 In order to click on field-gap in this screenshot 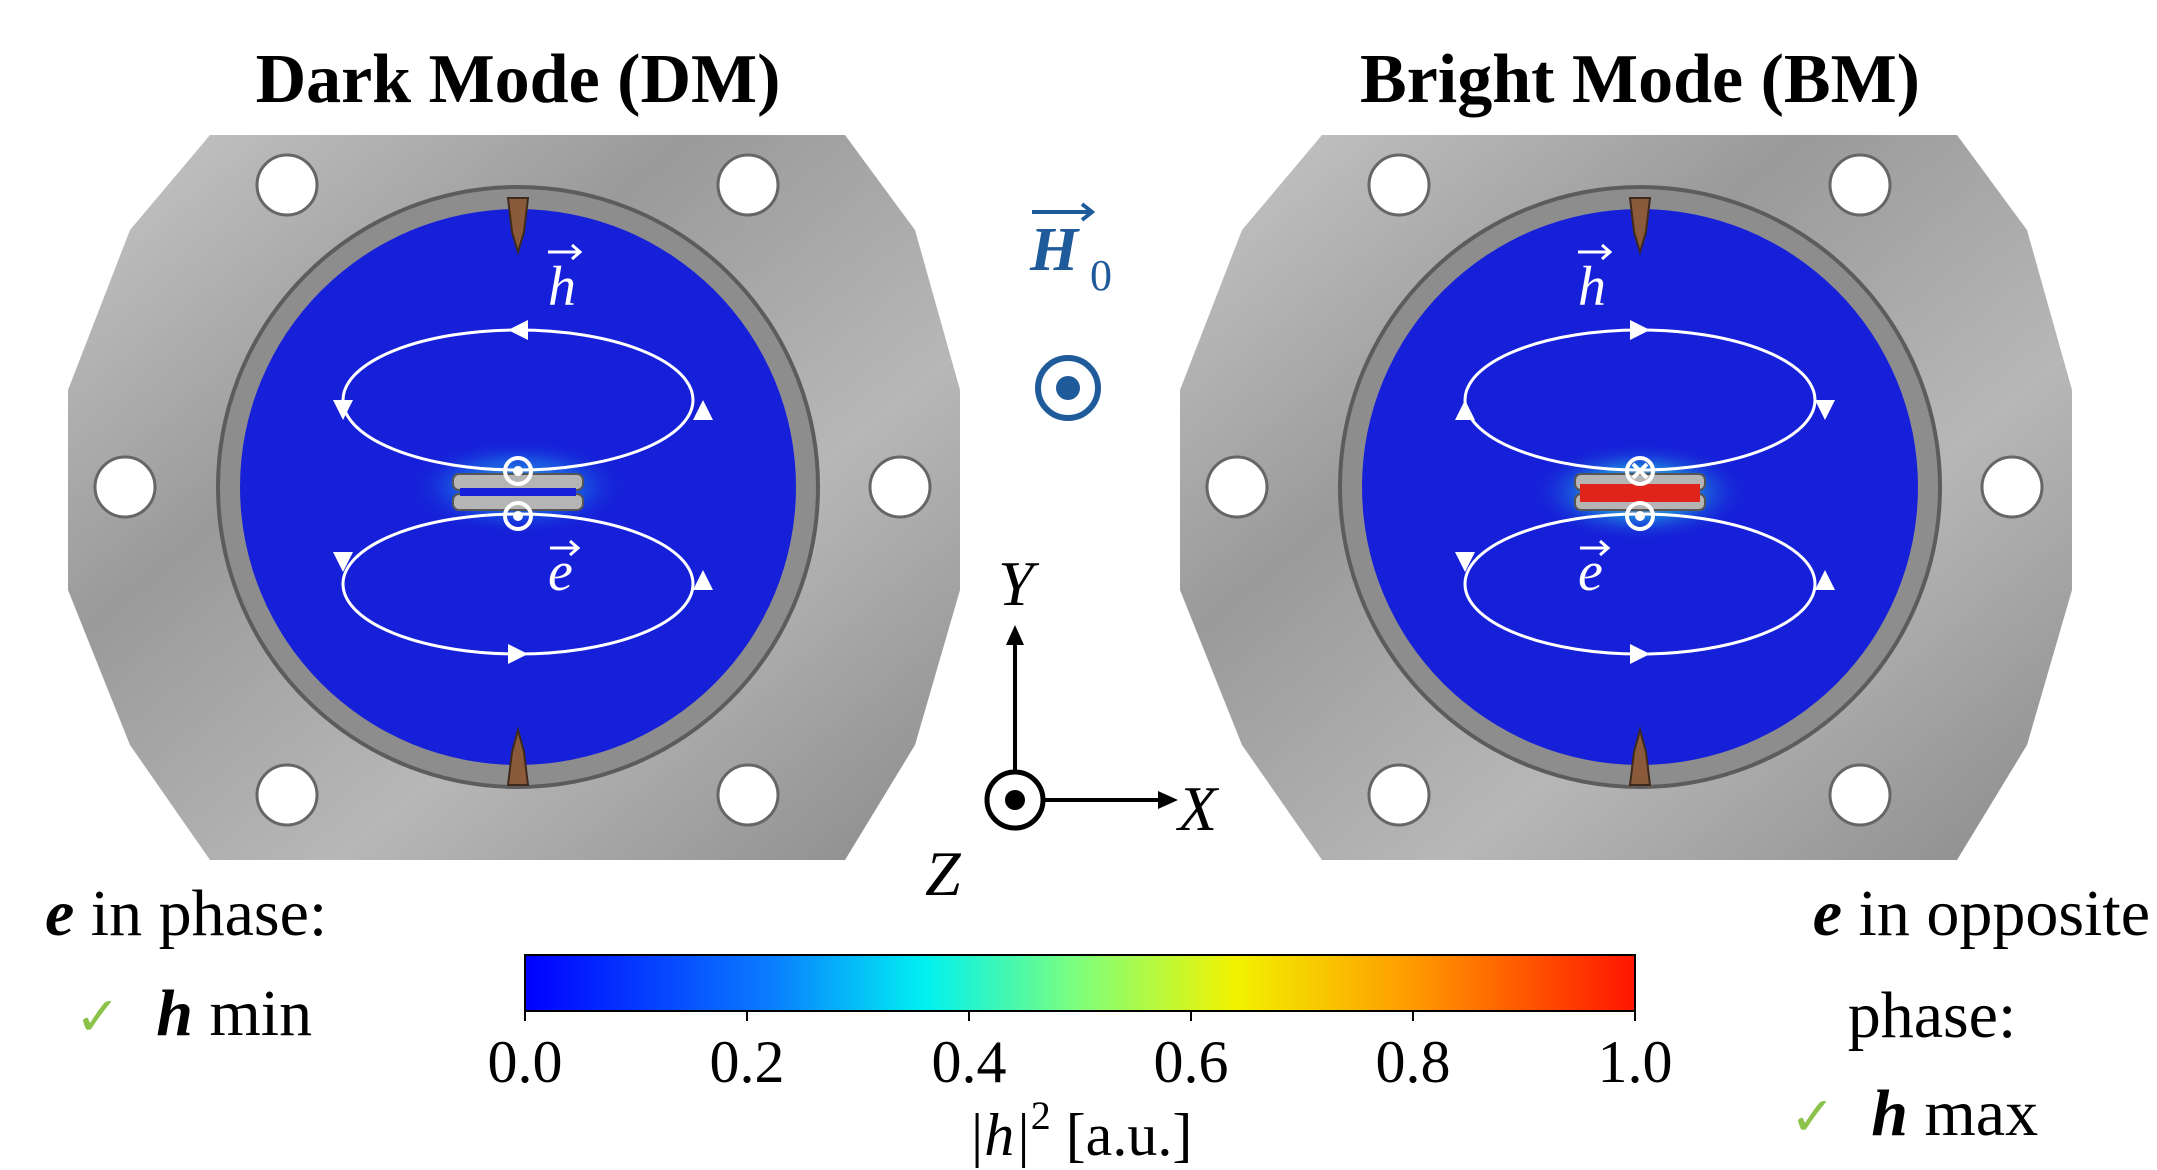, I will do `click(518, 492)`.